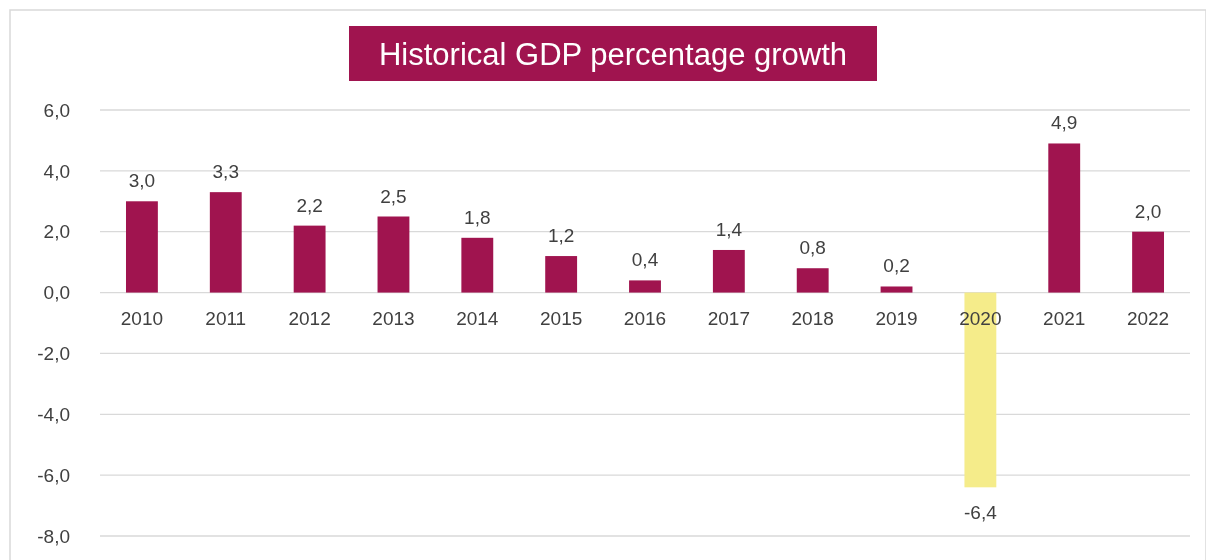 Image resolution: width=1206 pixels, height=560 pixels. What do you see at coordinates (1064, 318) in the screenshot?
I see `x-tick-label: 2021` at bounding box center [1064, 318].